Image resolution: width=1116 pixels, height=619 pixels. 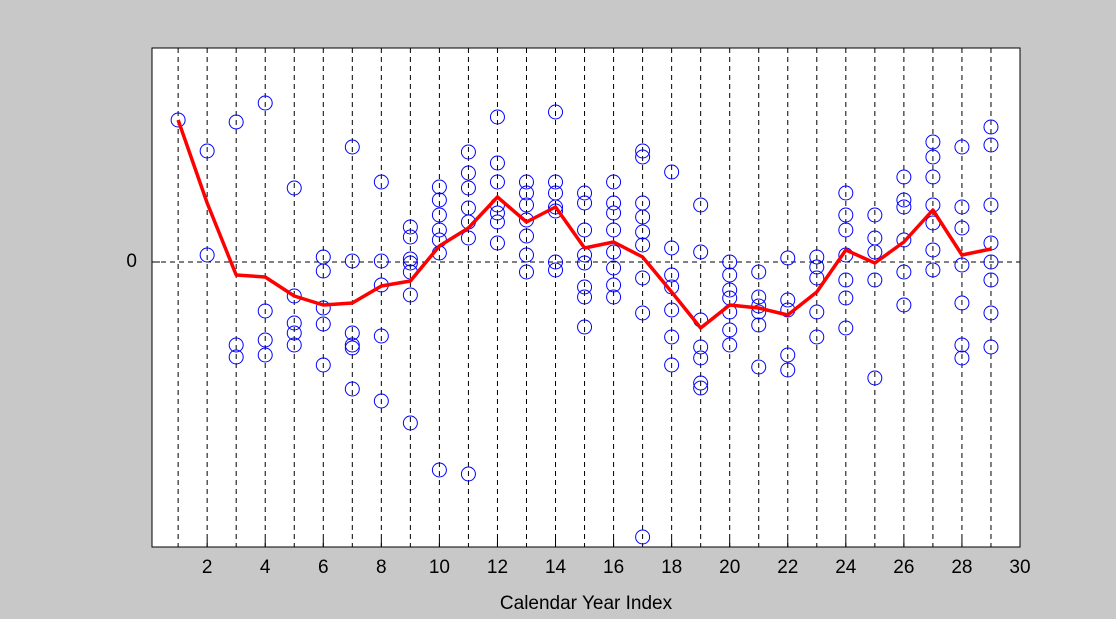 What do you see at coordinates (961, 567) in the screenshot?
I see `x-tick-label: 28` at bounding box center [961, 567].